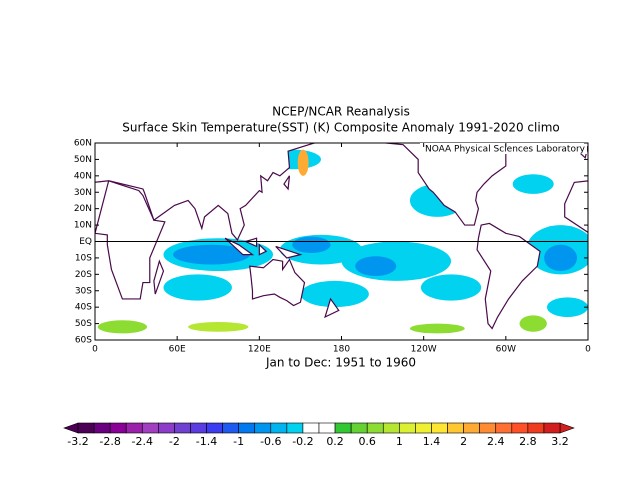 This screenshot has height=496, width=640. I want to click on credit: NOAA Physical Sciences Laboratory, so click(505, 150).